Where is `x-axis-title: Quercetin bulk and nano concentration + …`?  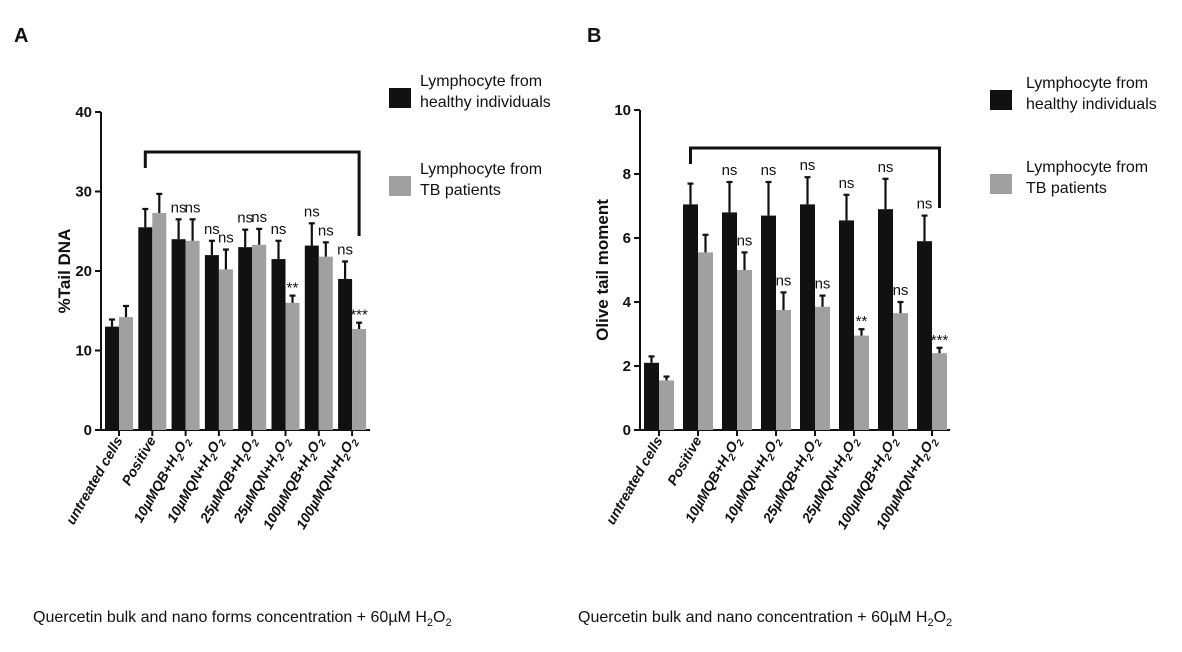
x-axis-title: Quercetin bulk and nano concentration + … is located at coordinates (765, 619).